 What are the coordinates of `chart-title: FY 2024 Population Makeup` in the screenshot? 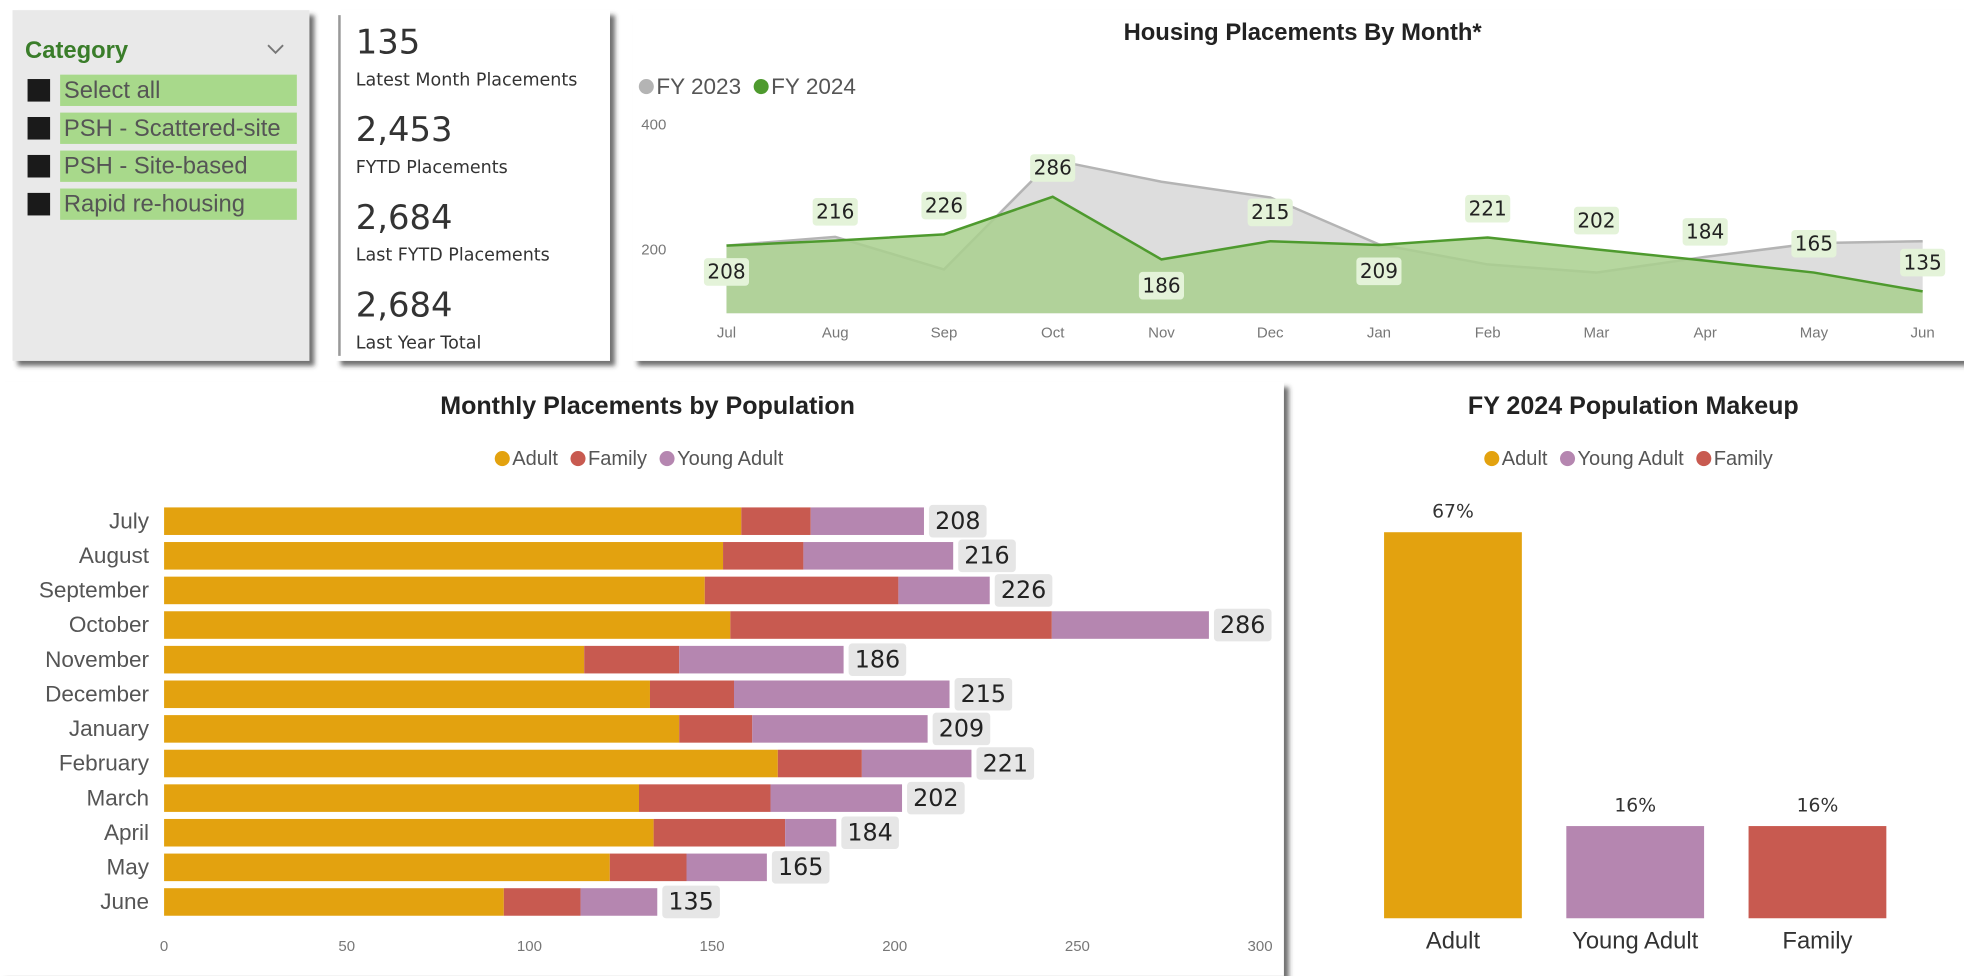 It's located at (1633, 406).